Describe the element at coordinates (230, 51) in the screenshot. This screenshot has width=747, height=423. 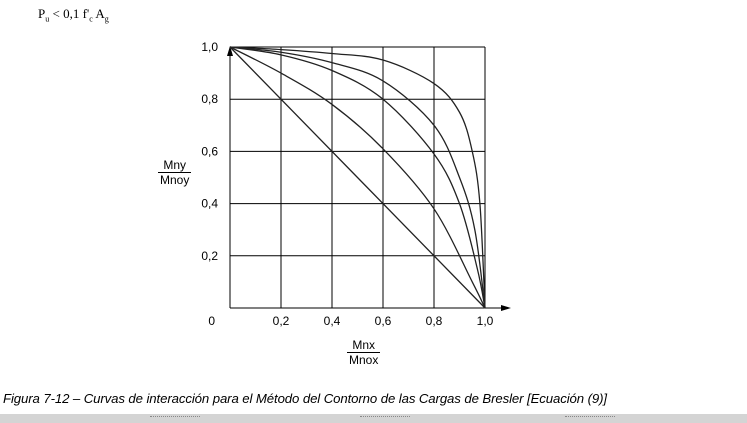
I see `y-axis-arrow-icon` at that location.